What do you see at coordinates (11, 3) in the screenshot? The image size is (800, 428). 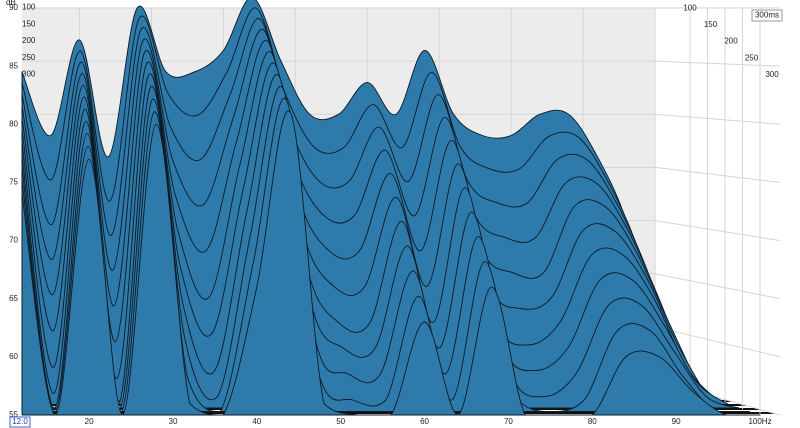 I see `y-axis-label: dB` at bounding box center [11, 3].